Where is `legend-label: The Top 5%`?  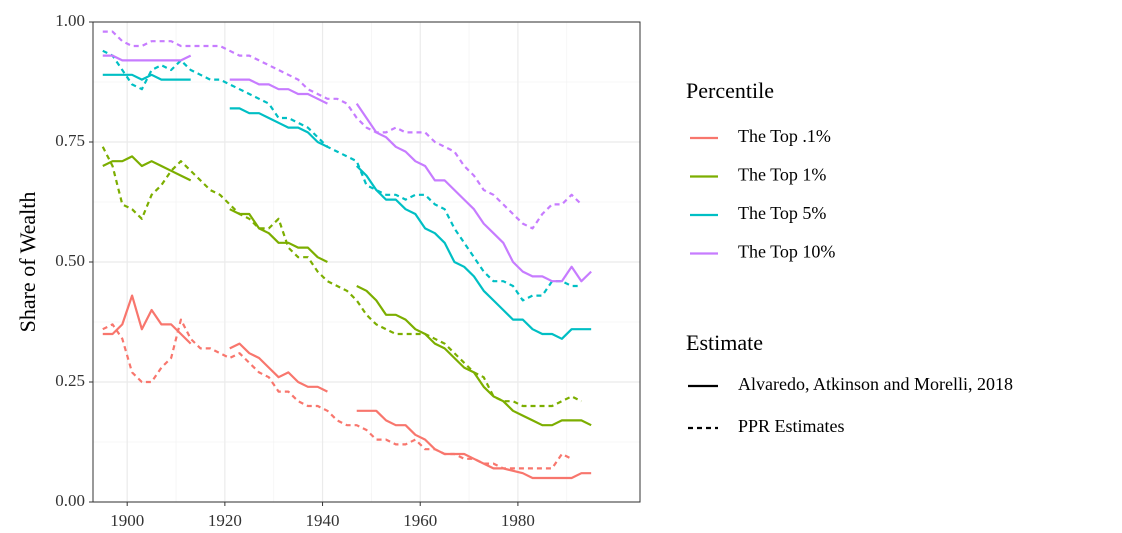 legend-label: The Top 5% is located at coordinates (782, 213).